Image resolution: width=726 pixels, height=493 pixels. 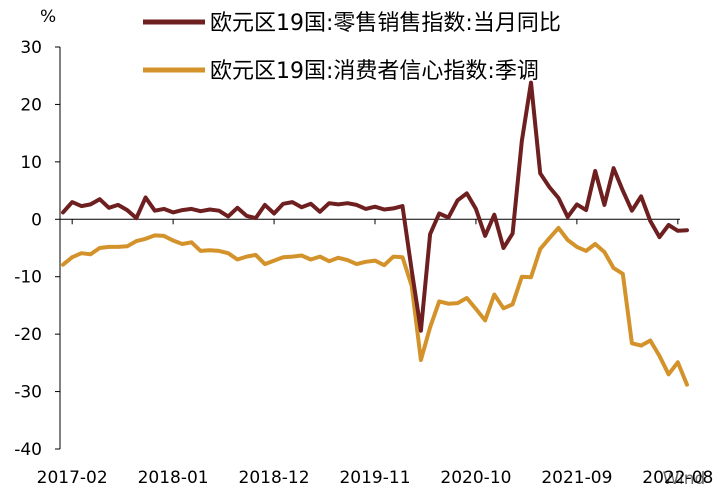 I want to click on watermark-text: Wind, so click(x=684, y=479).